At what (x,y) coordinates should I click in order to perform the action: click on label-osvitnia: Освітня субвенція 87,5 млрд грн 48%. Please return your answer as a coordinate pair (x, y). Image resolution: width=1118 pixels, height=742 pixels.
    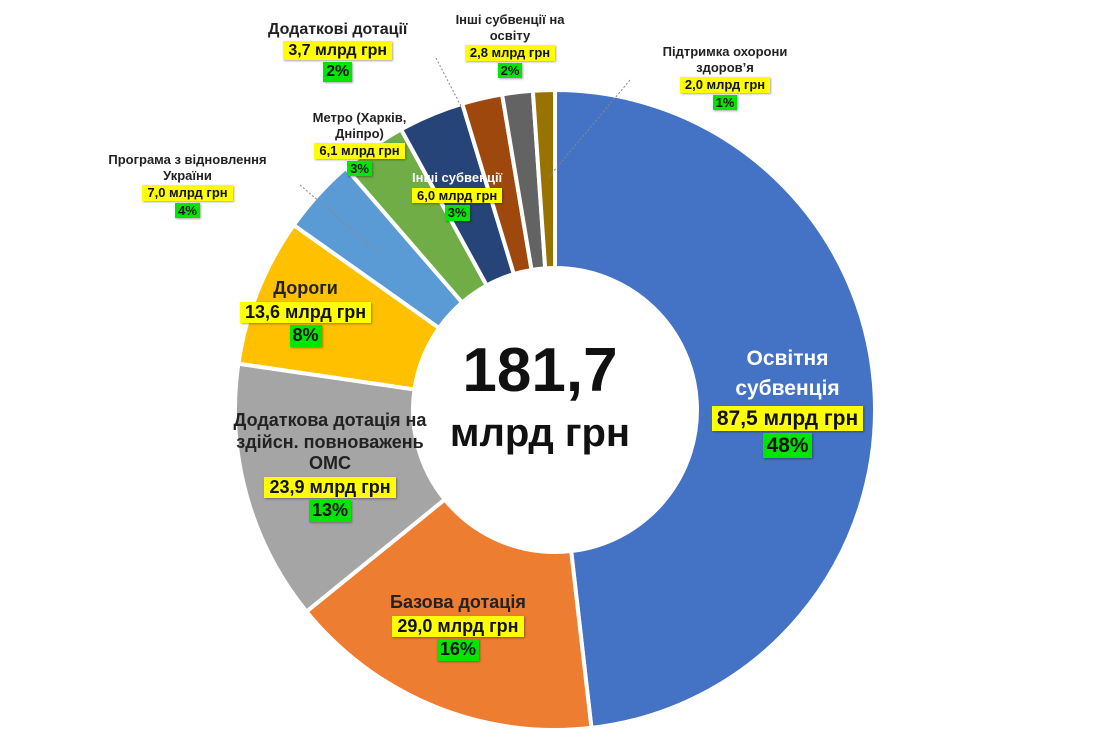
    Looking at the image, I should click on (787, 401).